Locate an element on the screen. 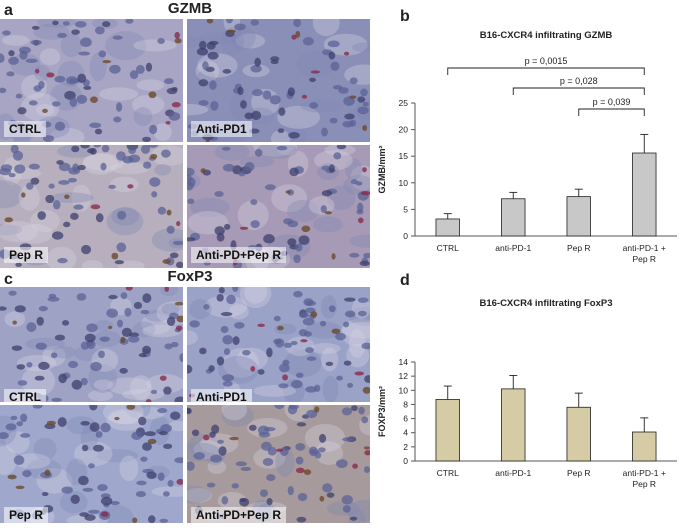  micrograph-gzmb-ctrl: CTRL is located at coordinates (91, 80).